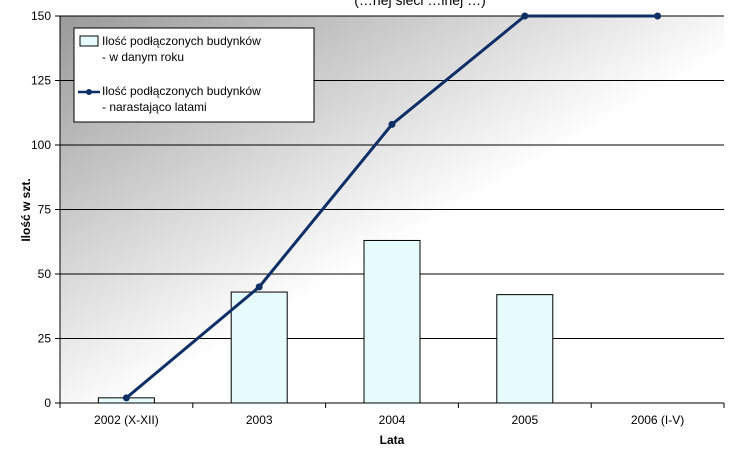 Image resolution: width=754 pixels, height=450 pixels. I want to click on x-tick-label: 2006 (I-V), so click(657, 420).